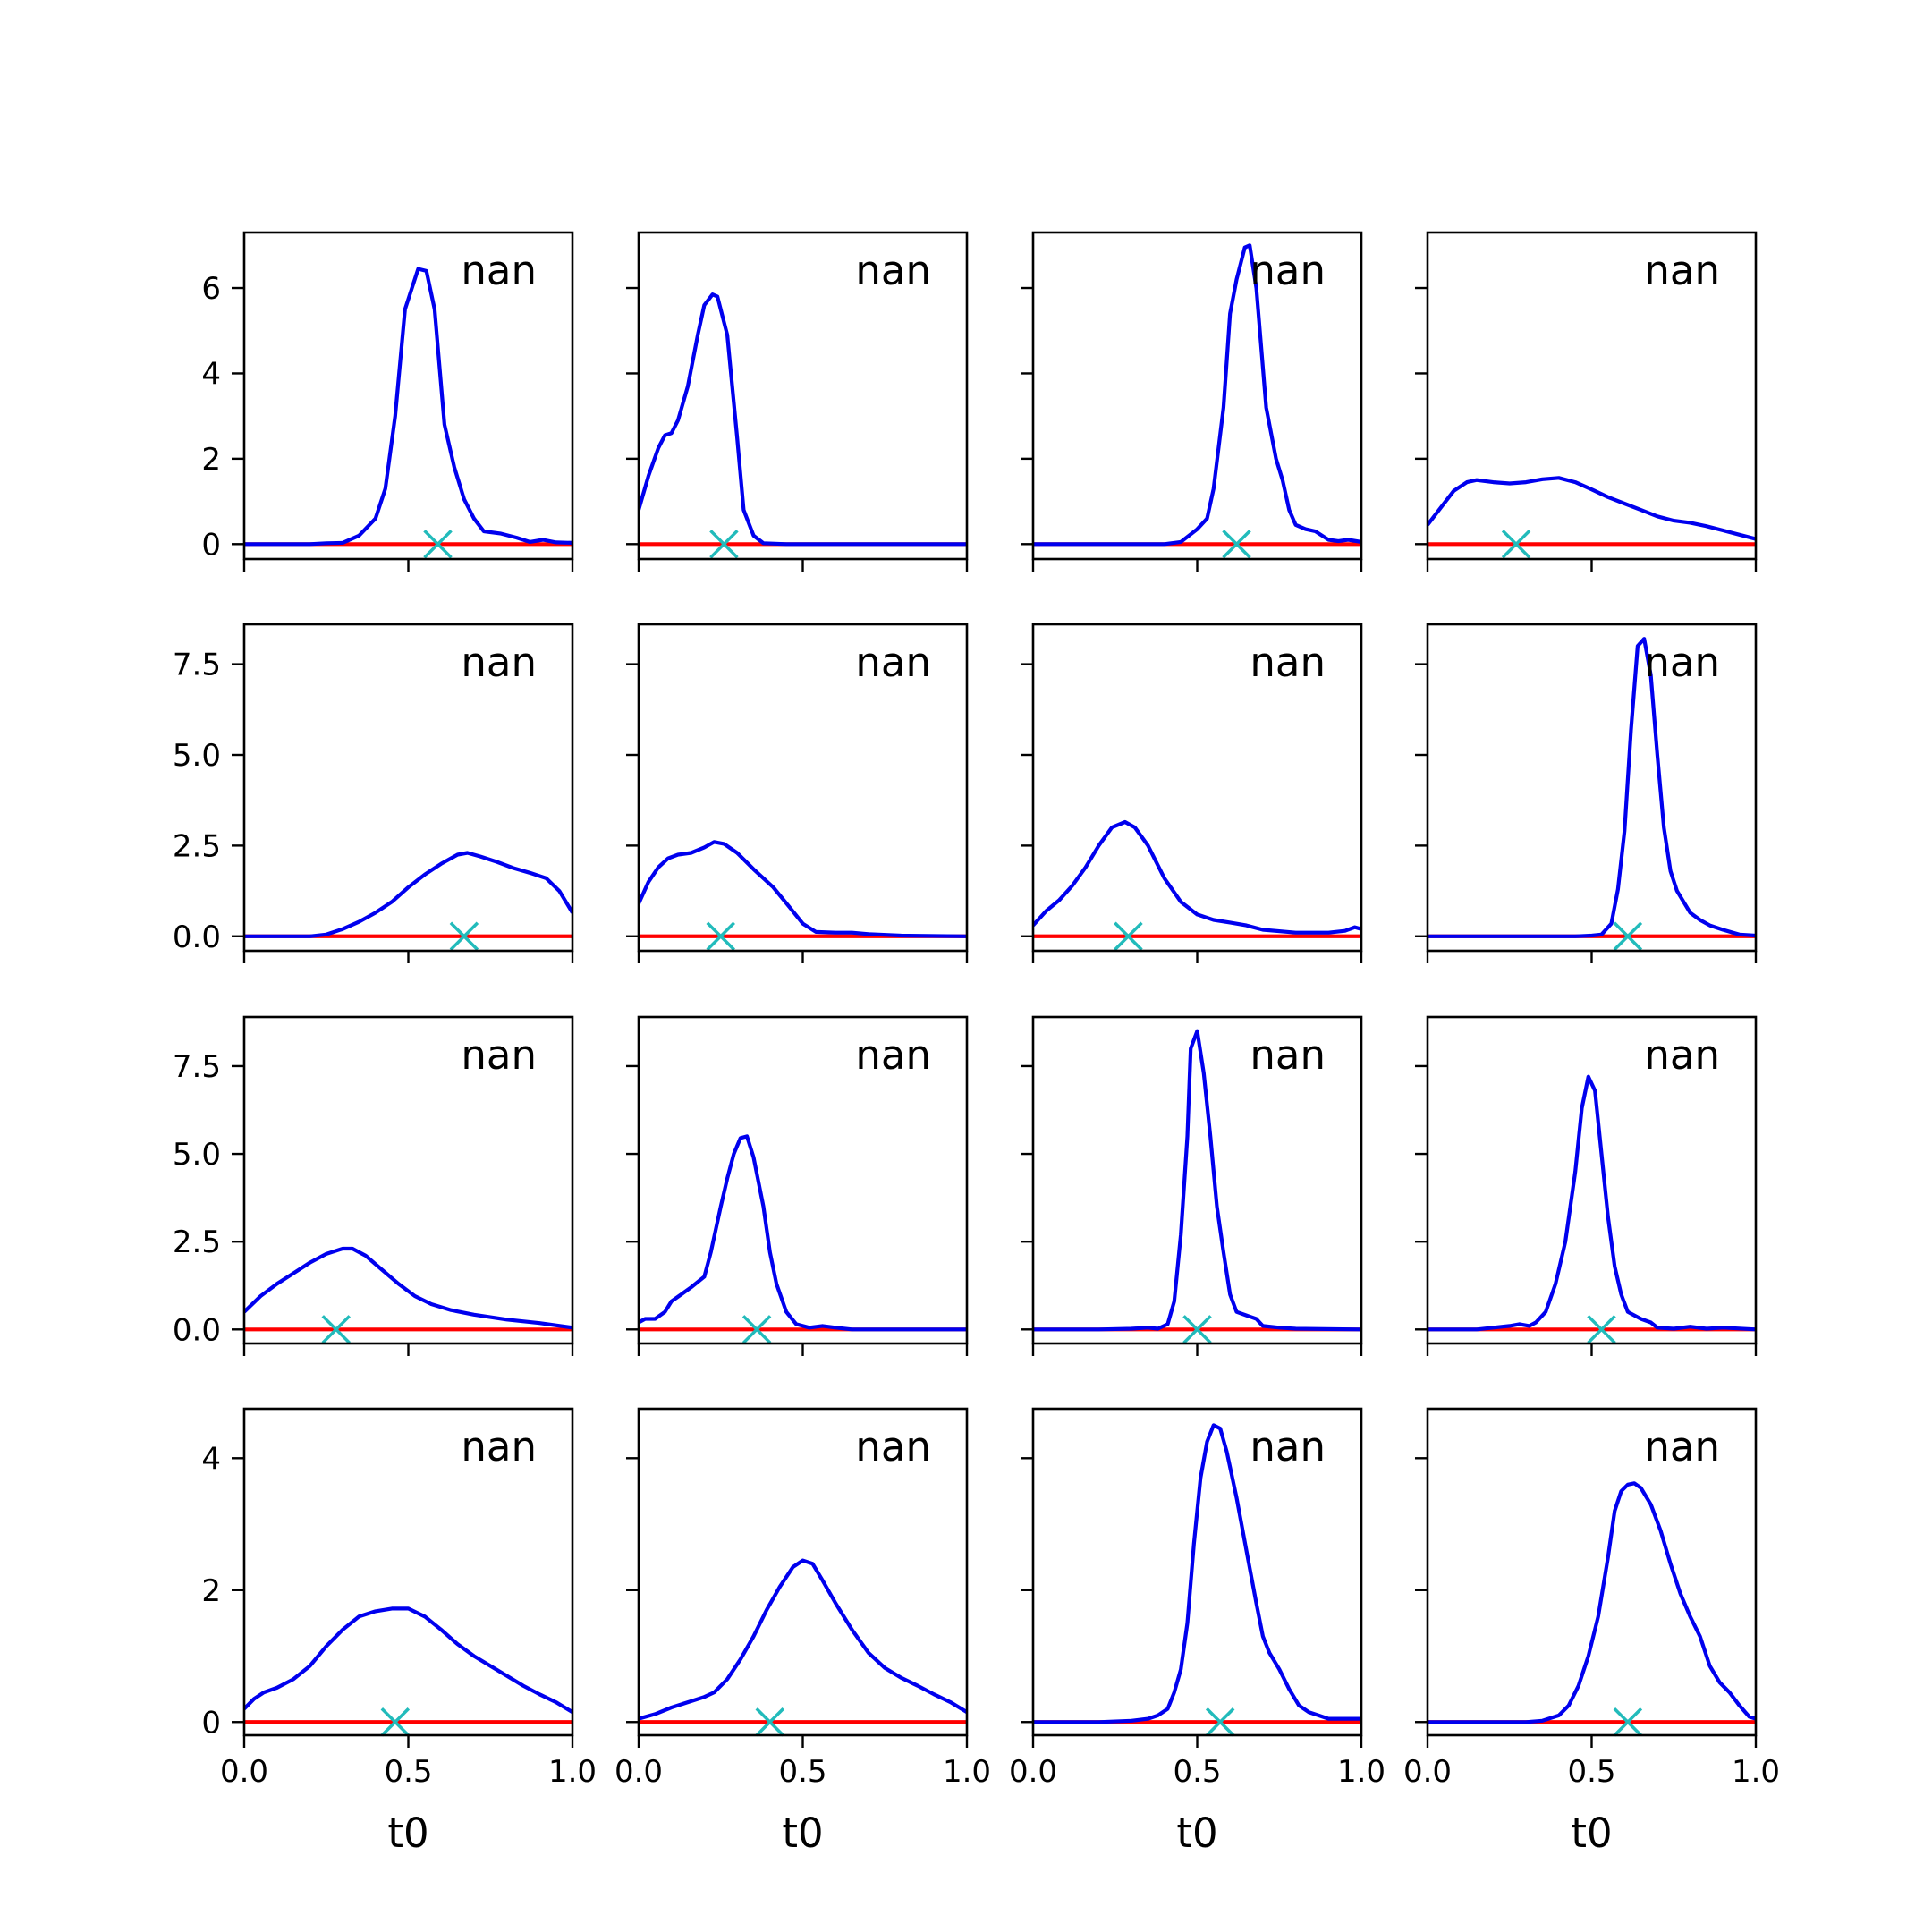 The width and height of the screenshot is (1932, 1932). I want to click on subplot-r3-c2: nan, so click(797, 1185).